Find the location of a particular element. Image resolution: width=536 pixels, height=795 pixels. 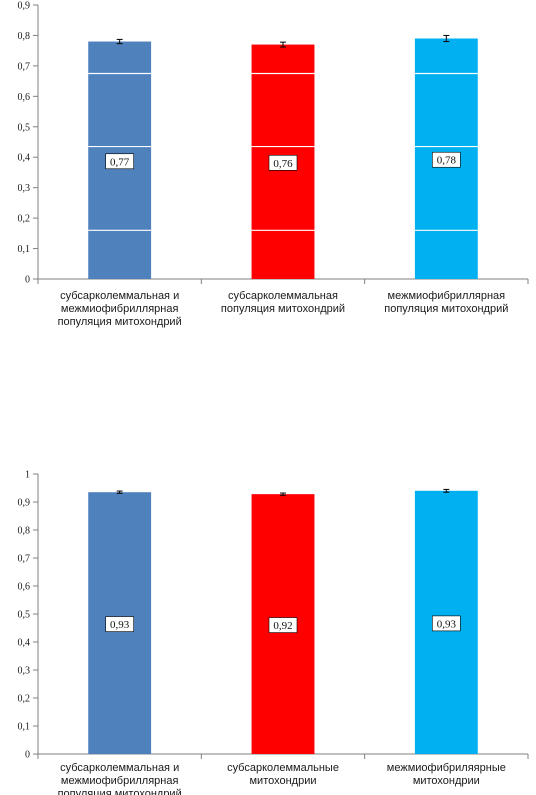

chart-1-data-label: 0,92 is located at coordinates (282, 626).